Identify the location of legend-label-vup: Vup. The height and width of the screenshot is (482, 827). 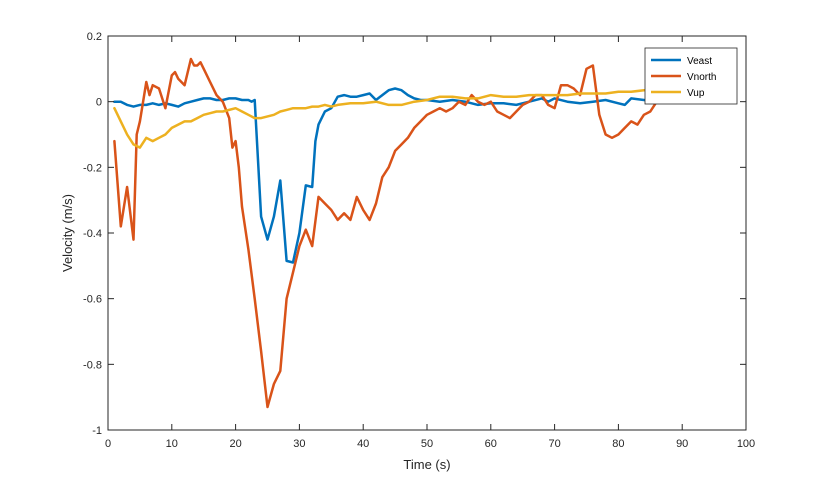
(696, 93).